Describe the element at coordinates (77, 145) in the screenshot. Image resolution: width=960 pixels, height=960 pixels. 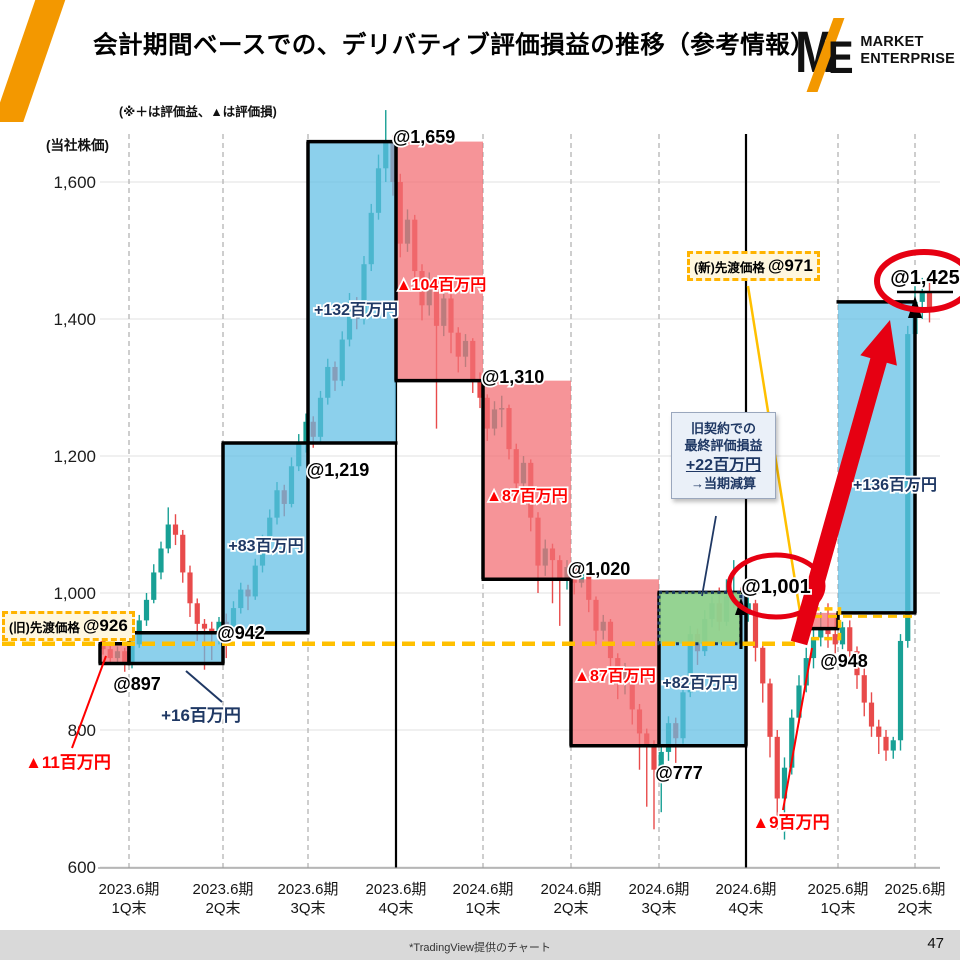
I see `y-axis-title: (当社株価)` at that location.